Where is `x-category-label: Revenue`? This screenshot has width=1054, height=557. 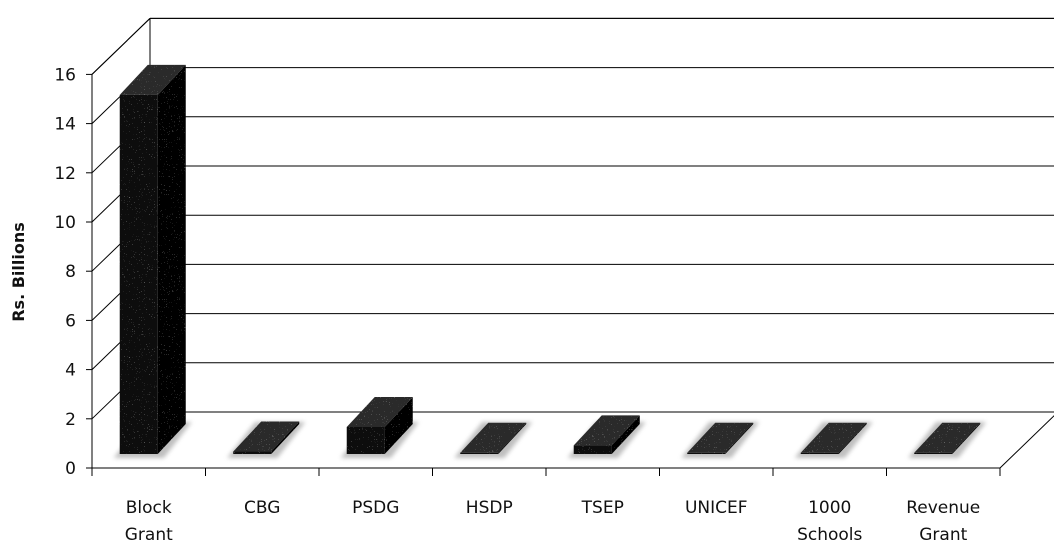 x-category-label: Revenue is located at coordinates (943, 508).